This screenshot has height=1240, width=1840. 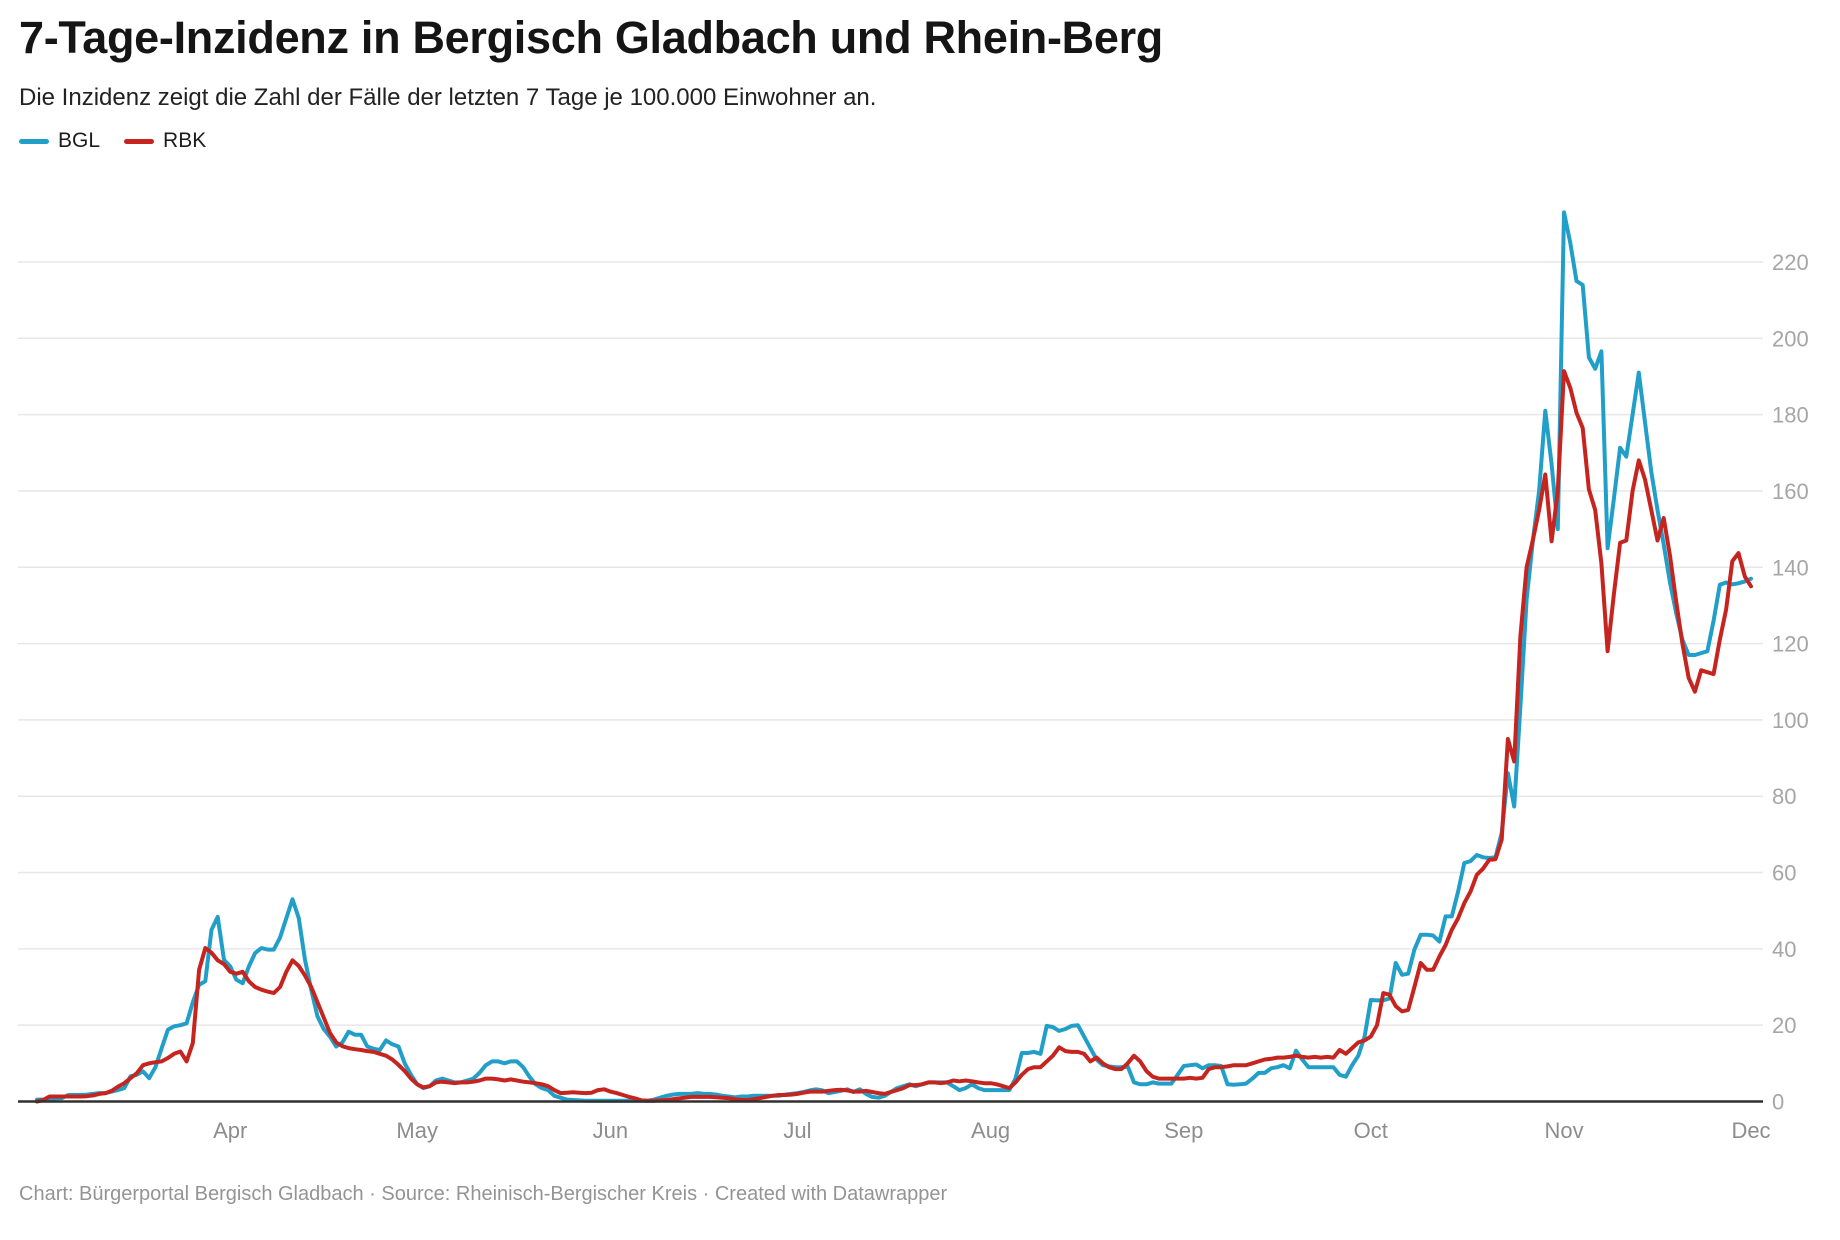 I want to click on x-axis-month-label: May, so click(x=417, y=1130).